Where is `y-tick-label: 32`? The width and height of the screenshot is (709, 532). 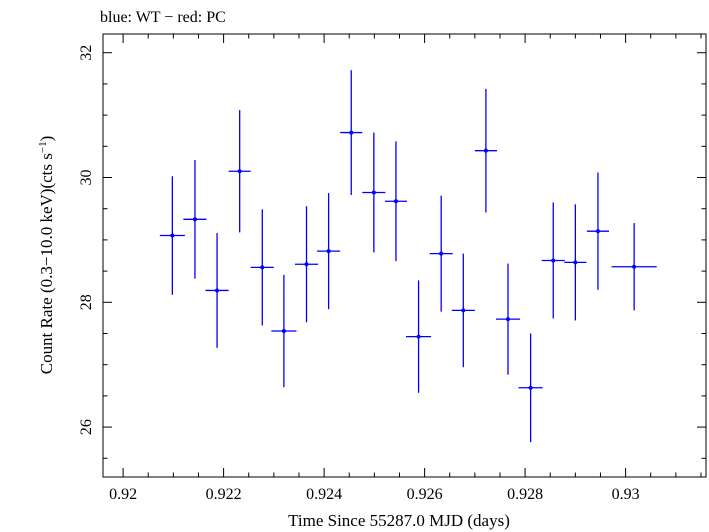 y-tick-label: 32 is located at coordinates (86, 53).